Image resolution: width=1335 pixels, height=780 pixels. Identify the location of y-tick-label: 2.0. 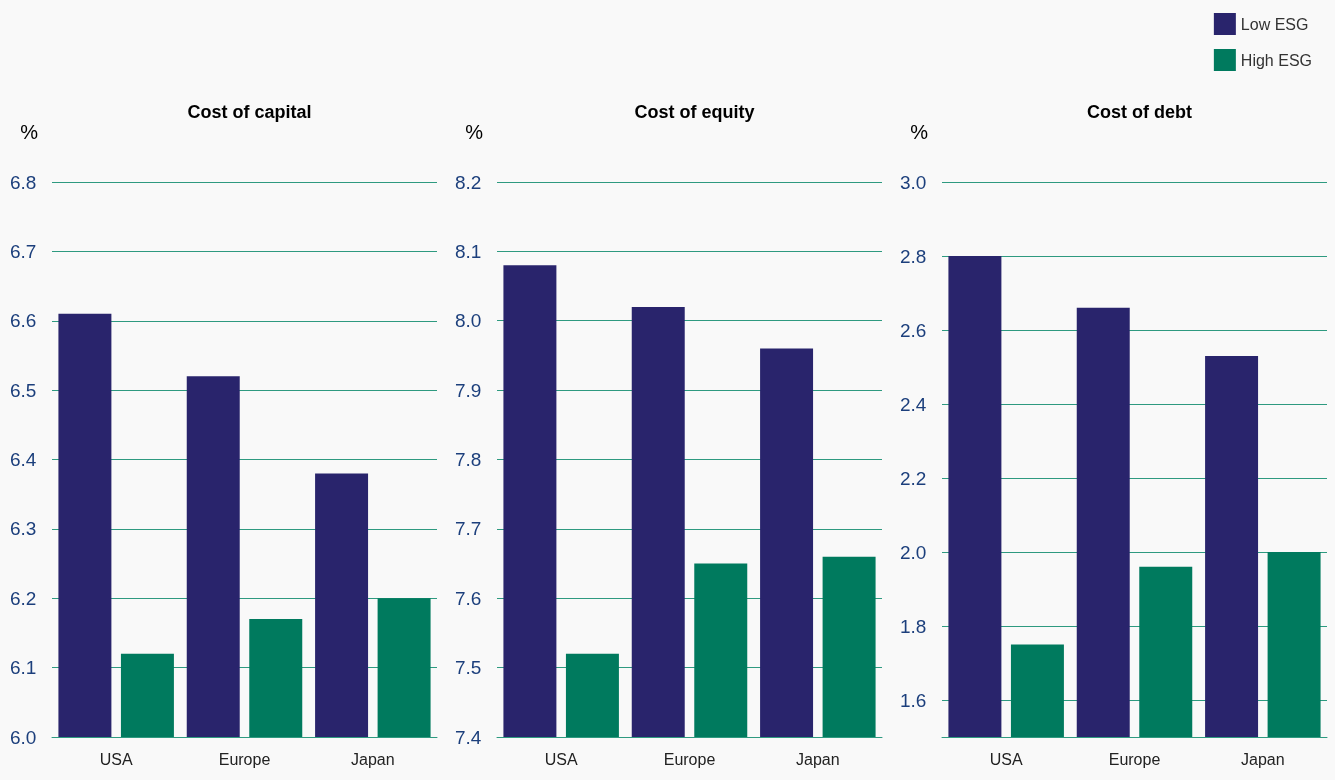
(913, 552).